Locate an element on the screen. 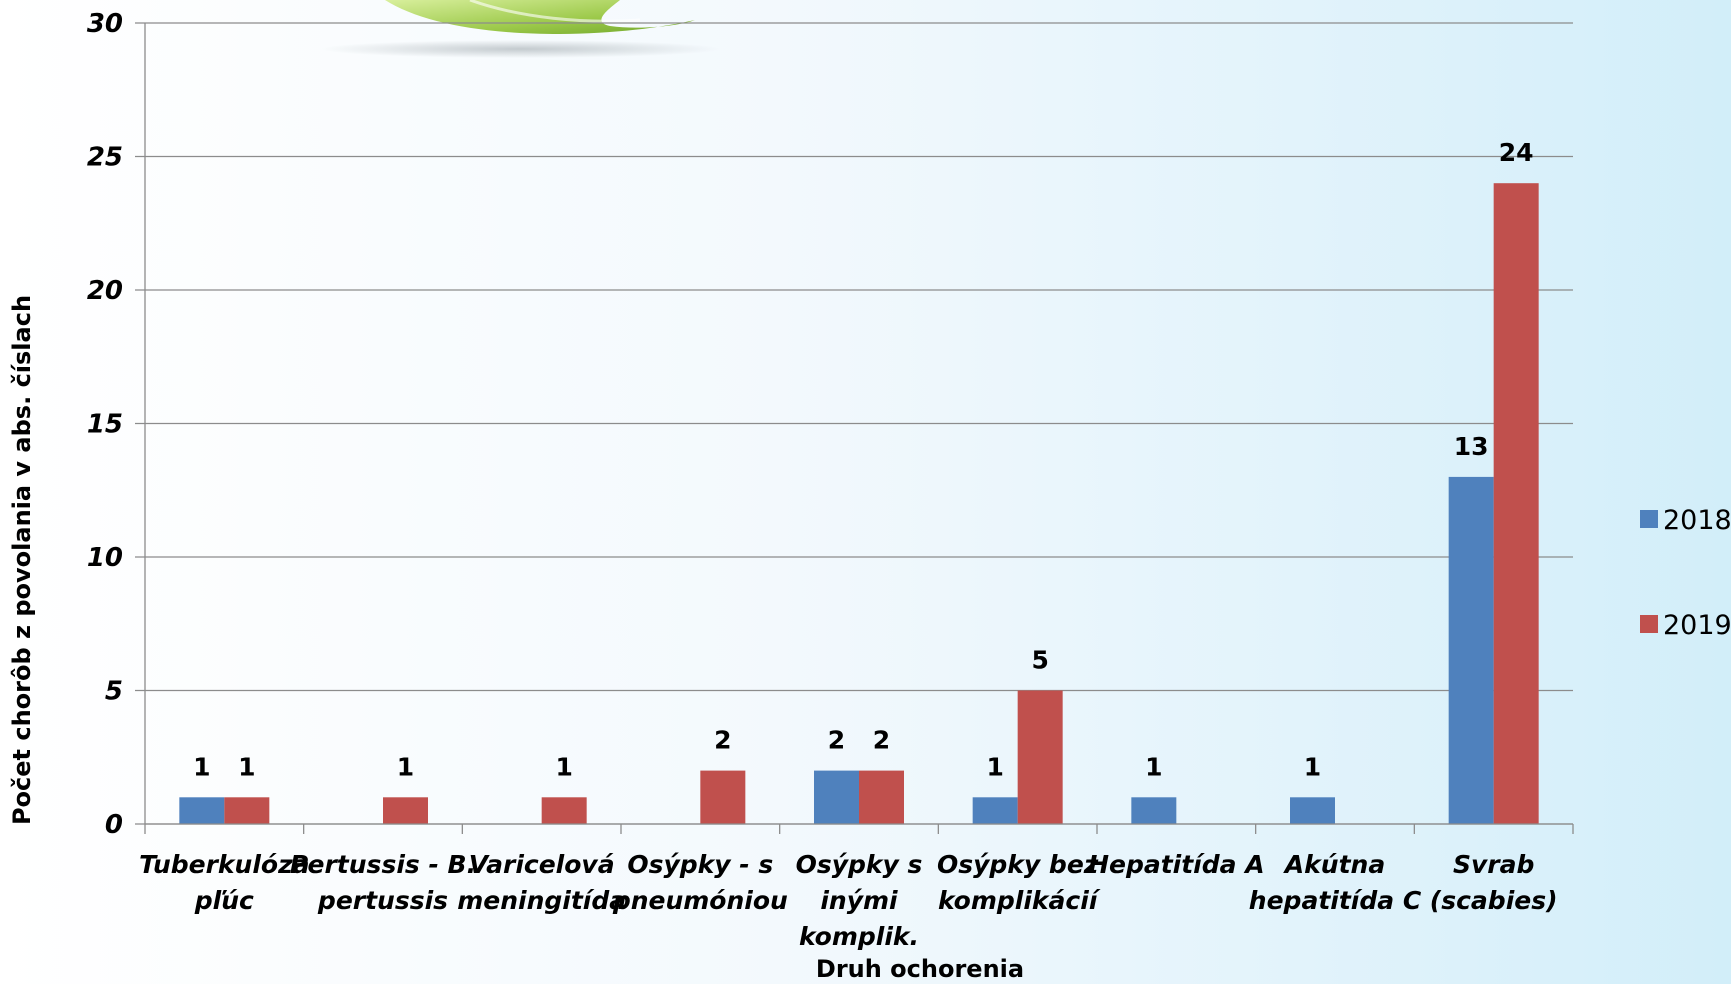 This screenshot has width=1731, height=984. category-label: Osýpky s inými komplik. is located at coordinates (859, 900).